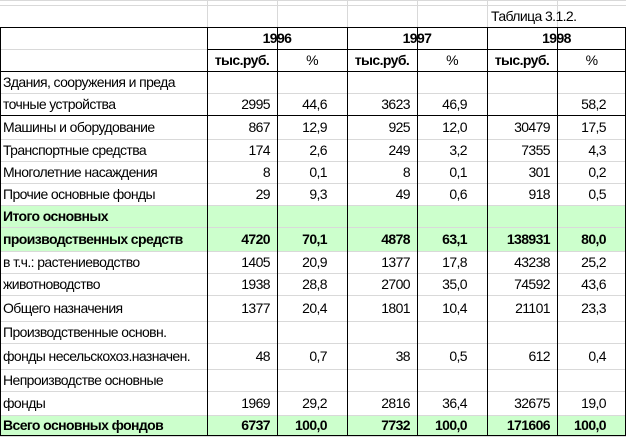 The width and height of the screenshot is (626, 437). I want to click on highlight-band, so click(313, 228).